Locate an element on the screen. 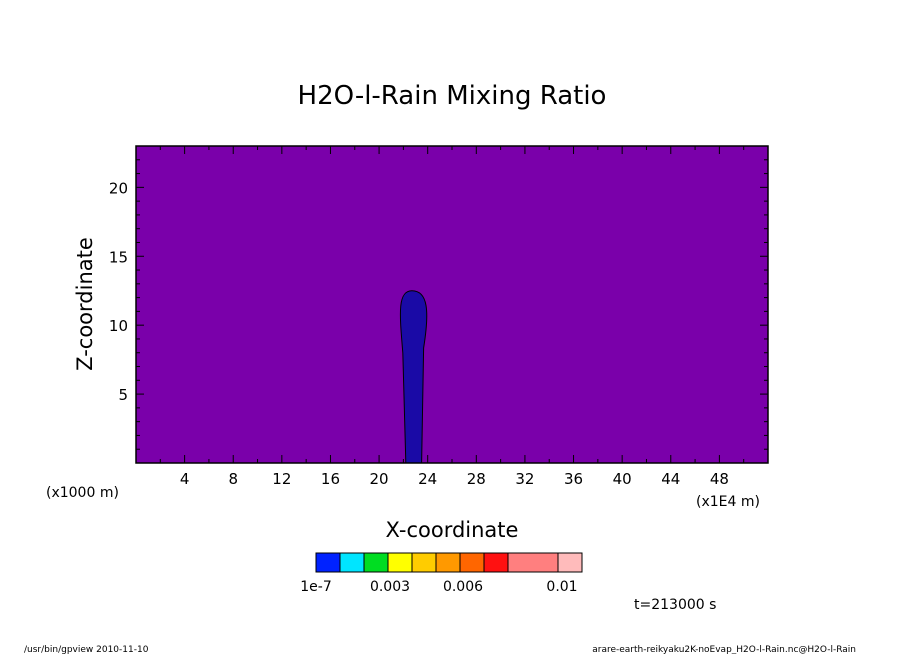 The height and width of the screenshot is (654, 904). x-tick-label: 8 is located at coordinates (233, 479).